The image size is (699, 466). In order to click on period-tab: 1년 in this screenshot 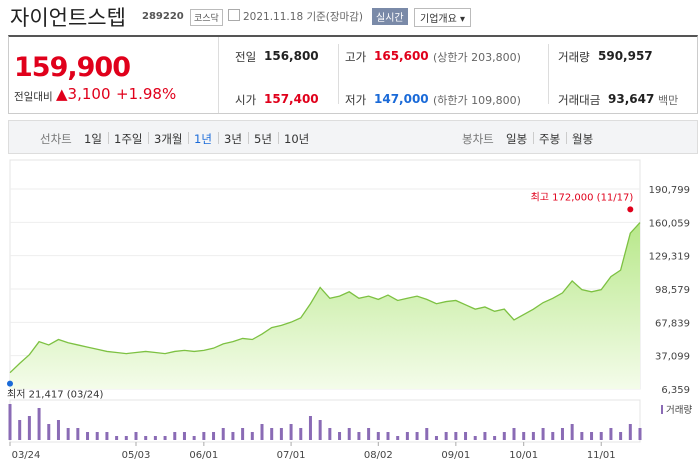, I will do `click(203, 139)`.